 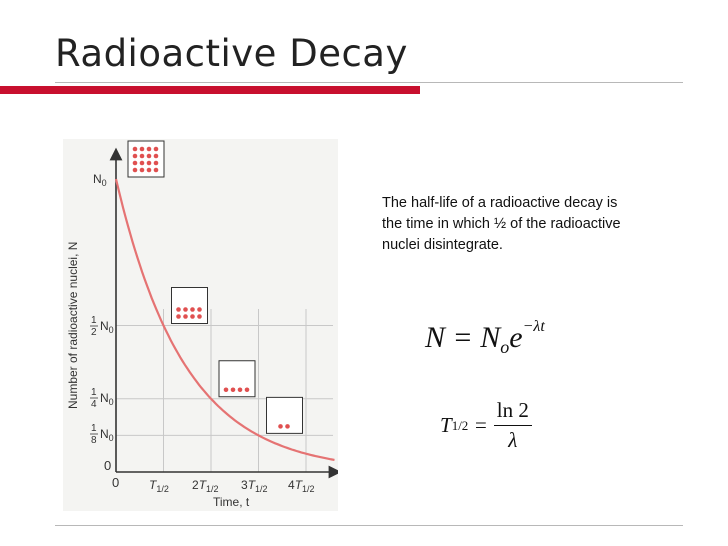 I want to click on y-axis-label: Number of radioactive nuclei, N, so click(x=73, y=325).